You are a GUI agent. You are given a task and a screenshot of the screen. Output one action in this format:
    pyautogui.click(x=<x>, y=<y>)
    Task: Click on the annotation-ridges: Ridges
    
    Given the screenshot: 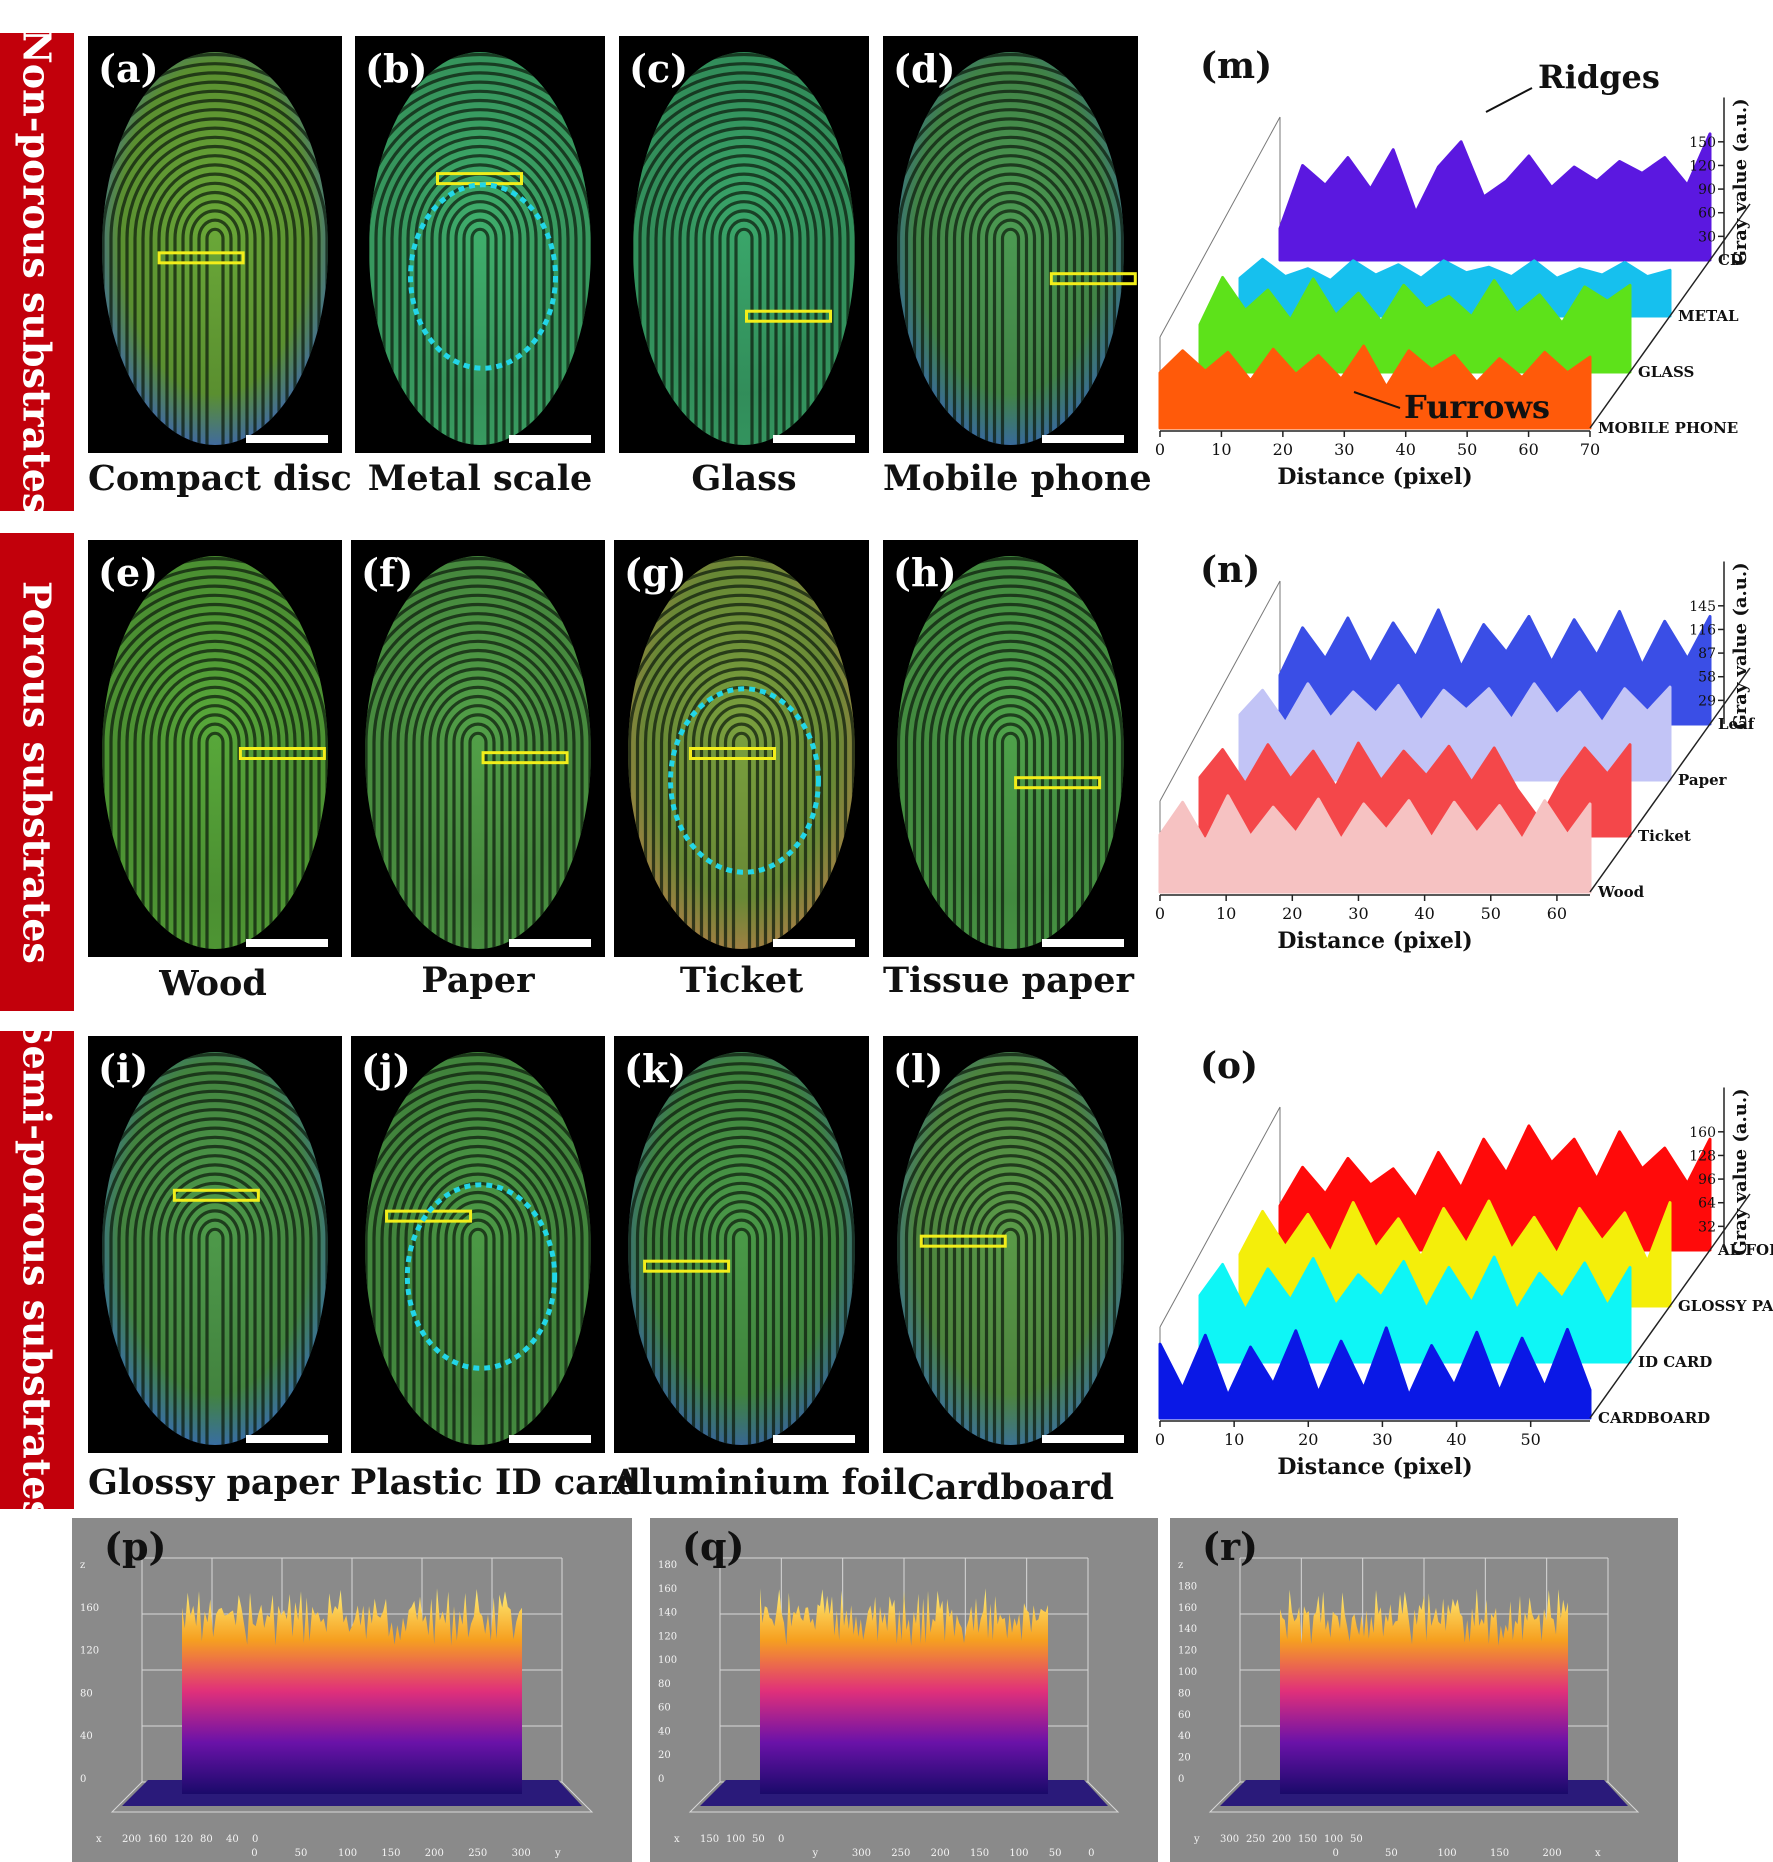 What is the action you would take?
    pyautogui.click(x=1599, y=77)
    